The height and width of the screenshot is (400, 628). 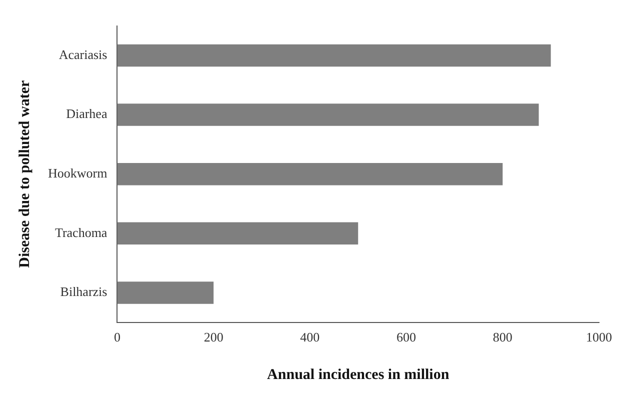 What do you see at coordinates (599, 337) in the screenshot?
I see `x-tick-label: 1000` at bounding box center [599, 337].